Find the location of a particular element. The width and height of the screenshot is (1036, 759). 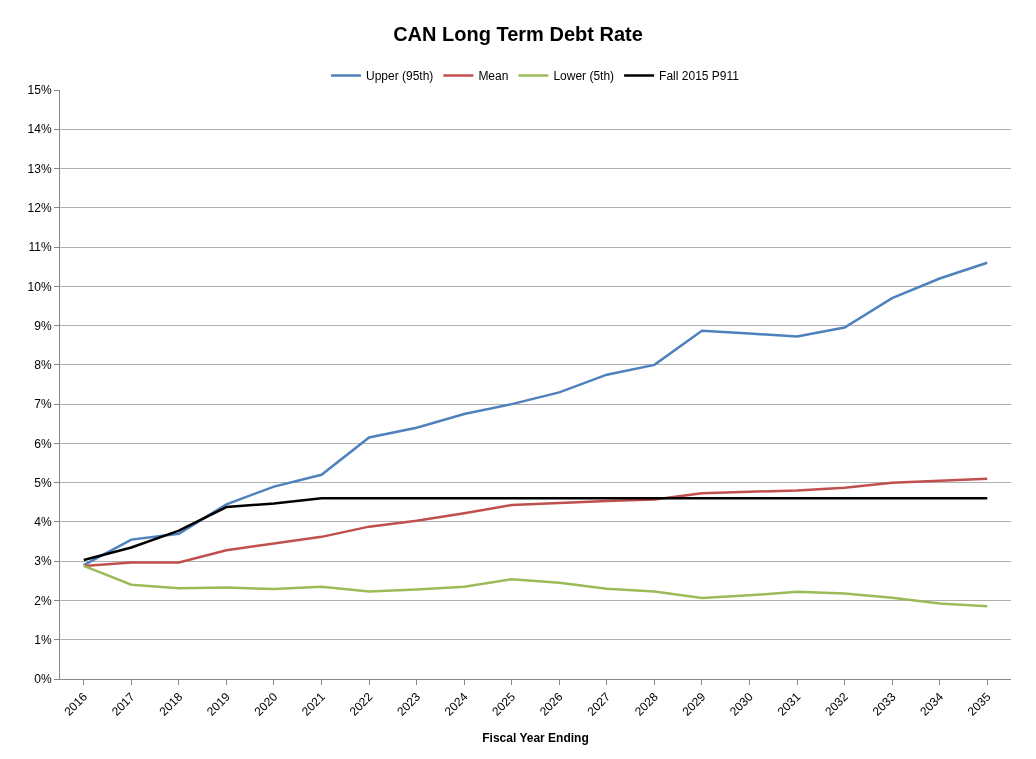

y-tick-label: 6% is located at coordinates (43, 443).